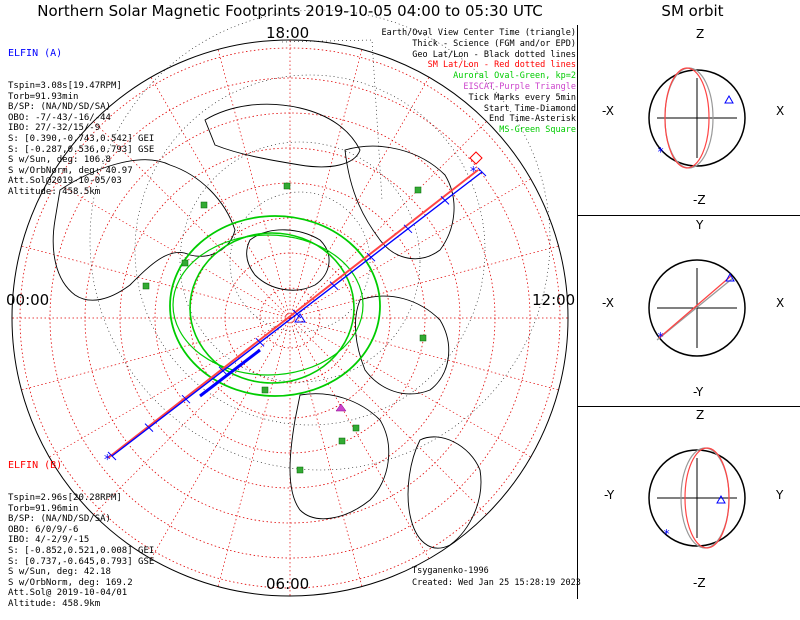 This screenshot has width=800, height=620. I want to click on geo-lat-circle, so click(300, 262).